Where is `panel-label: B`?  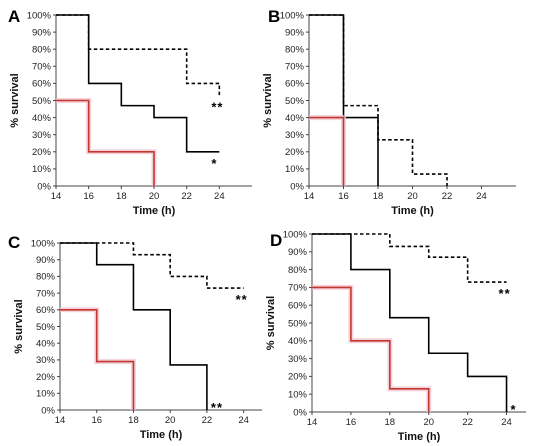
panel-label: B is located at coordinates (274, 16).